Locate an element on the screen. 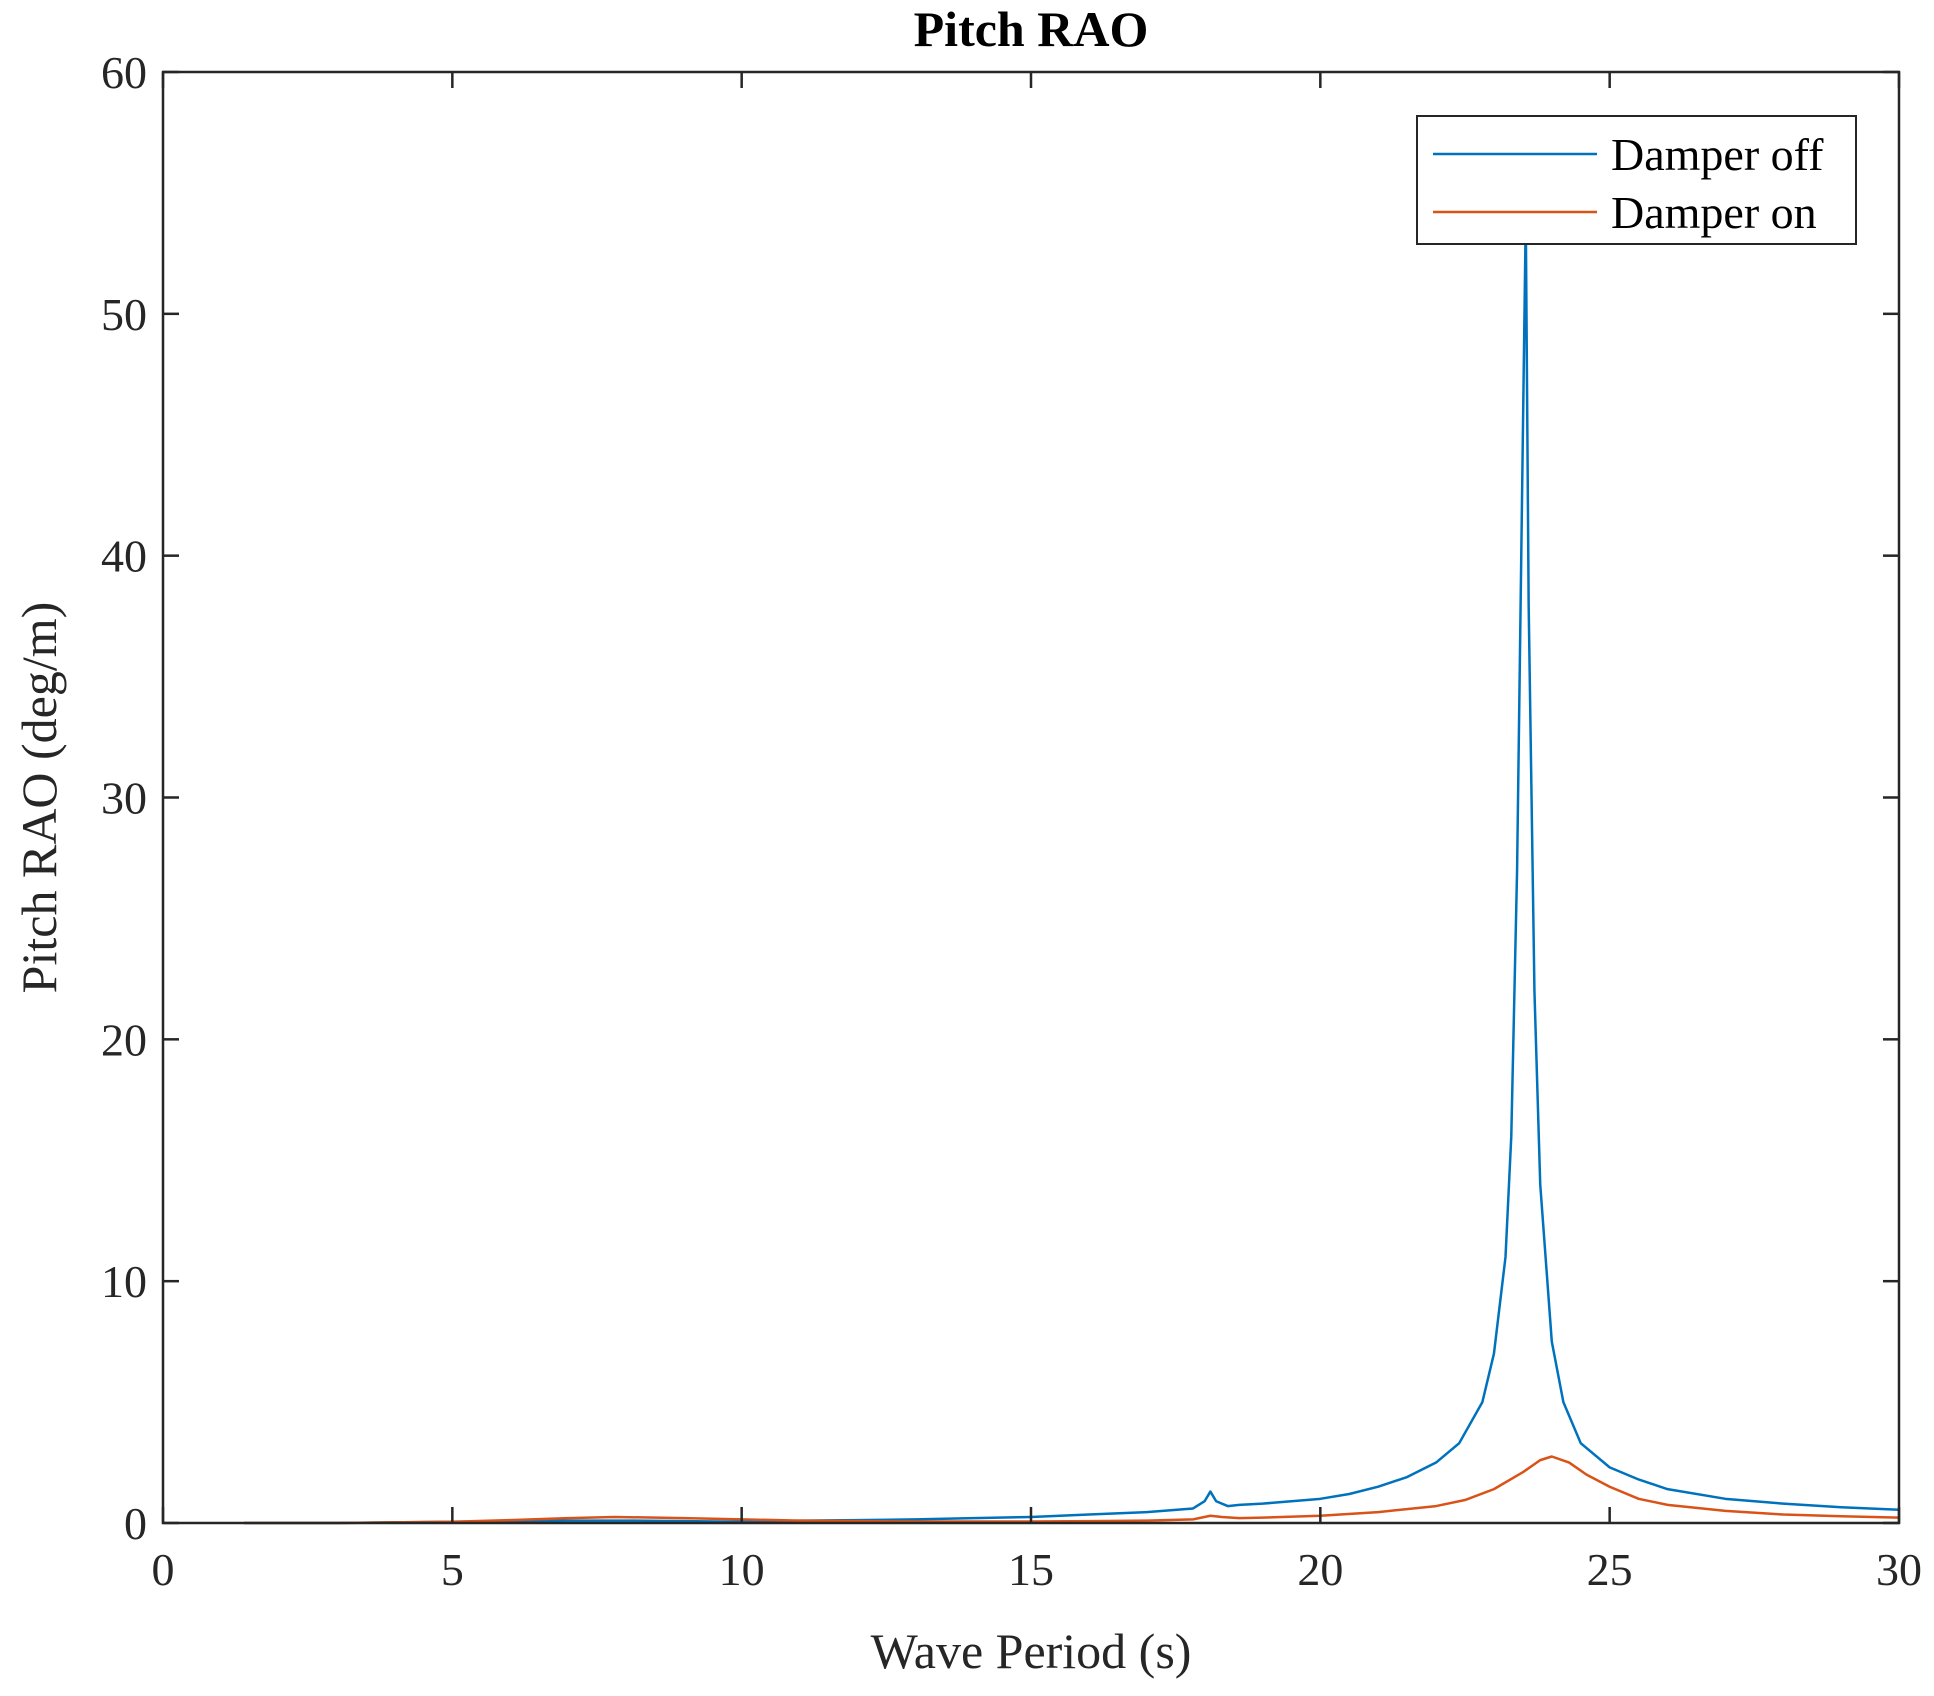  y-tick-label: 10 is located at coordinates (124, 1281).